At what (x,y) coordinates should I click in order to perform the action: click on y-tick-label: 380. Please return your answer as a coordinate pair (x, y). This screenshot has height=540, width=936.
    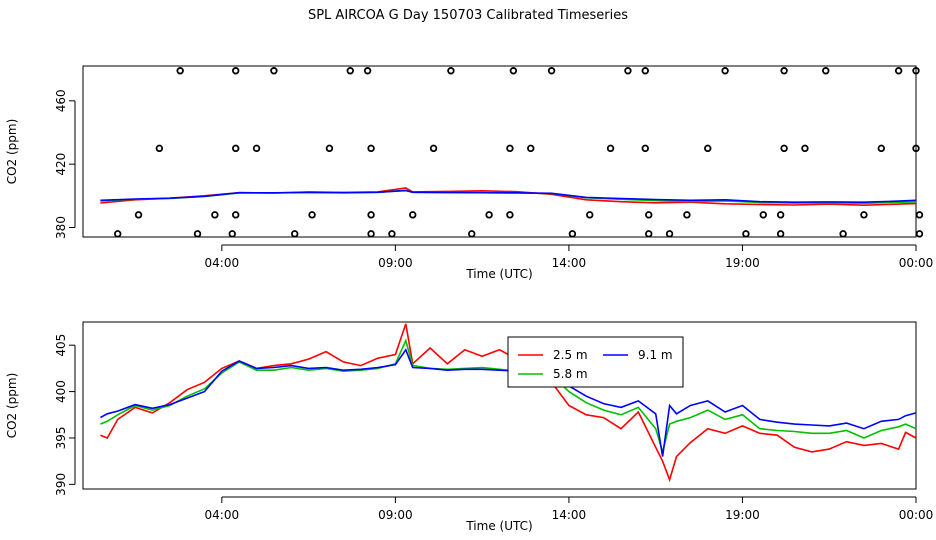
    Looking at the image, I should click on (61, 227).